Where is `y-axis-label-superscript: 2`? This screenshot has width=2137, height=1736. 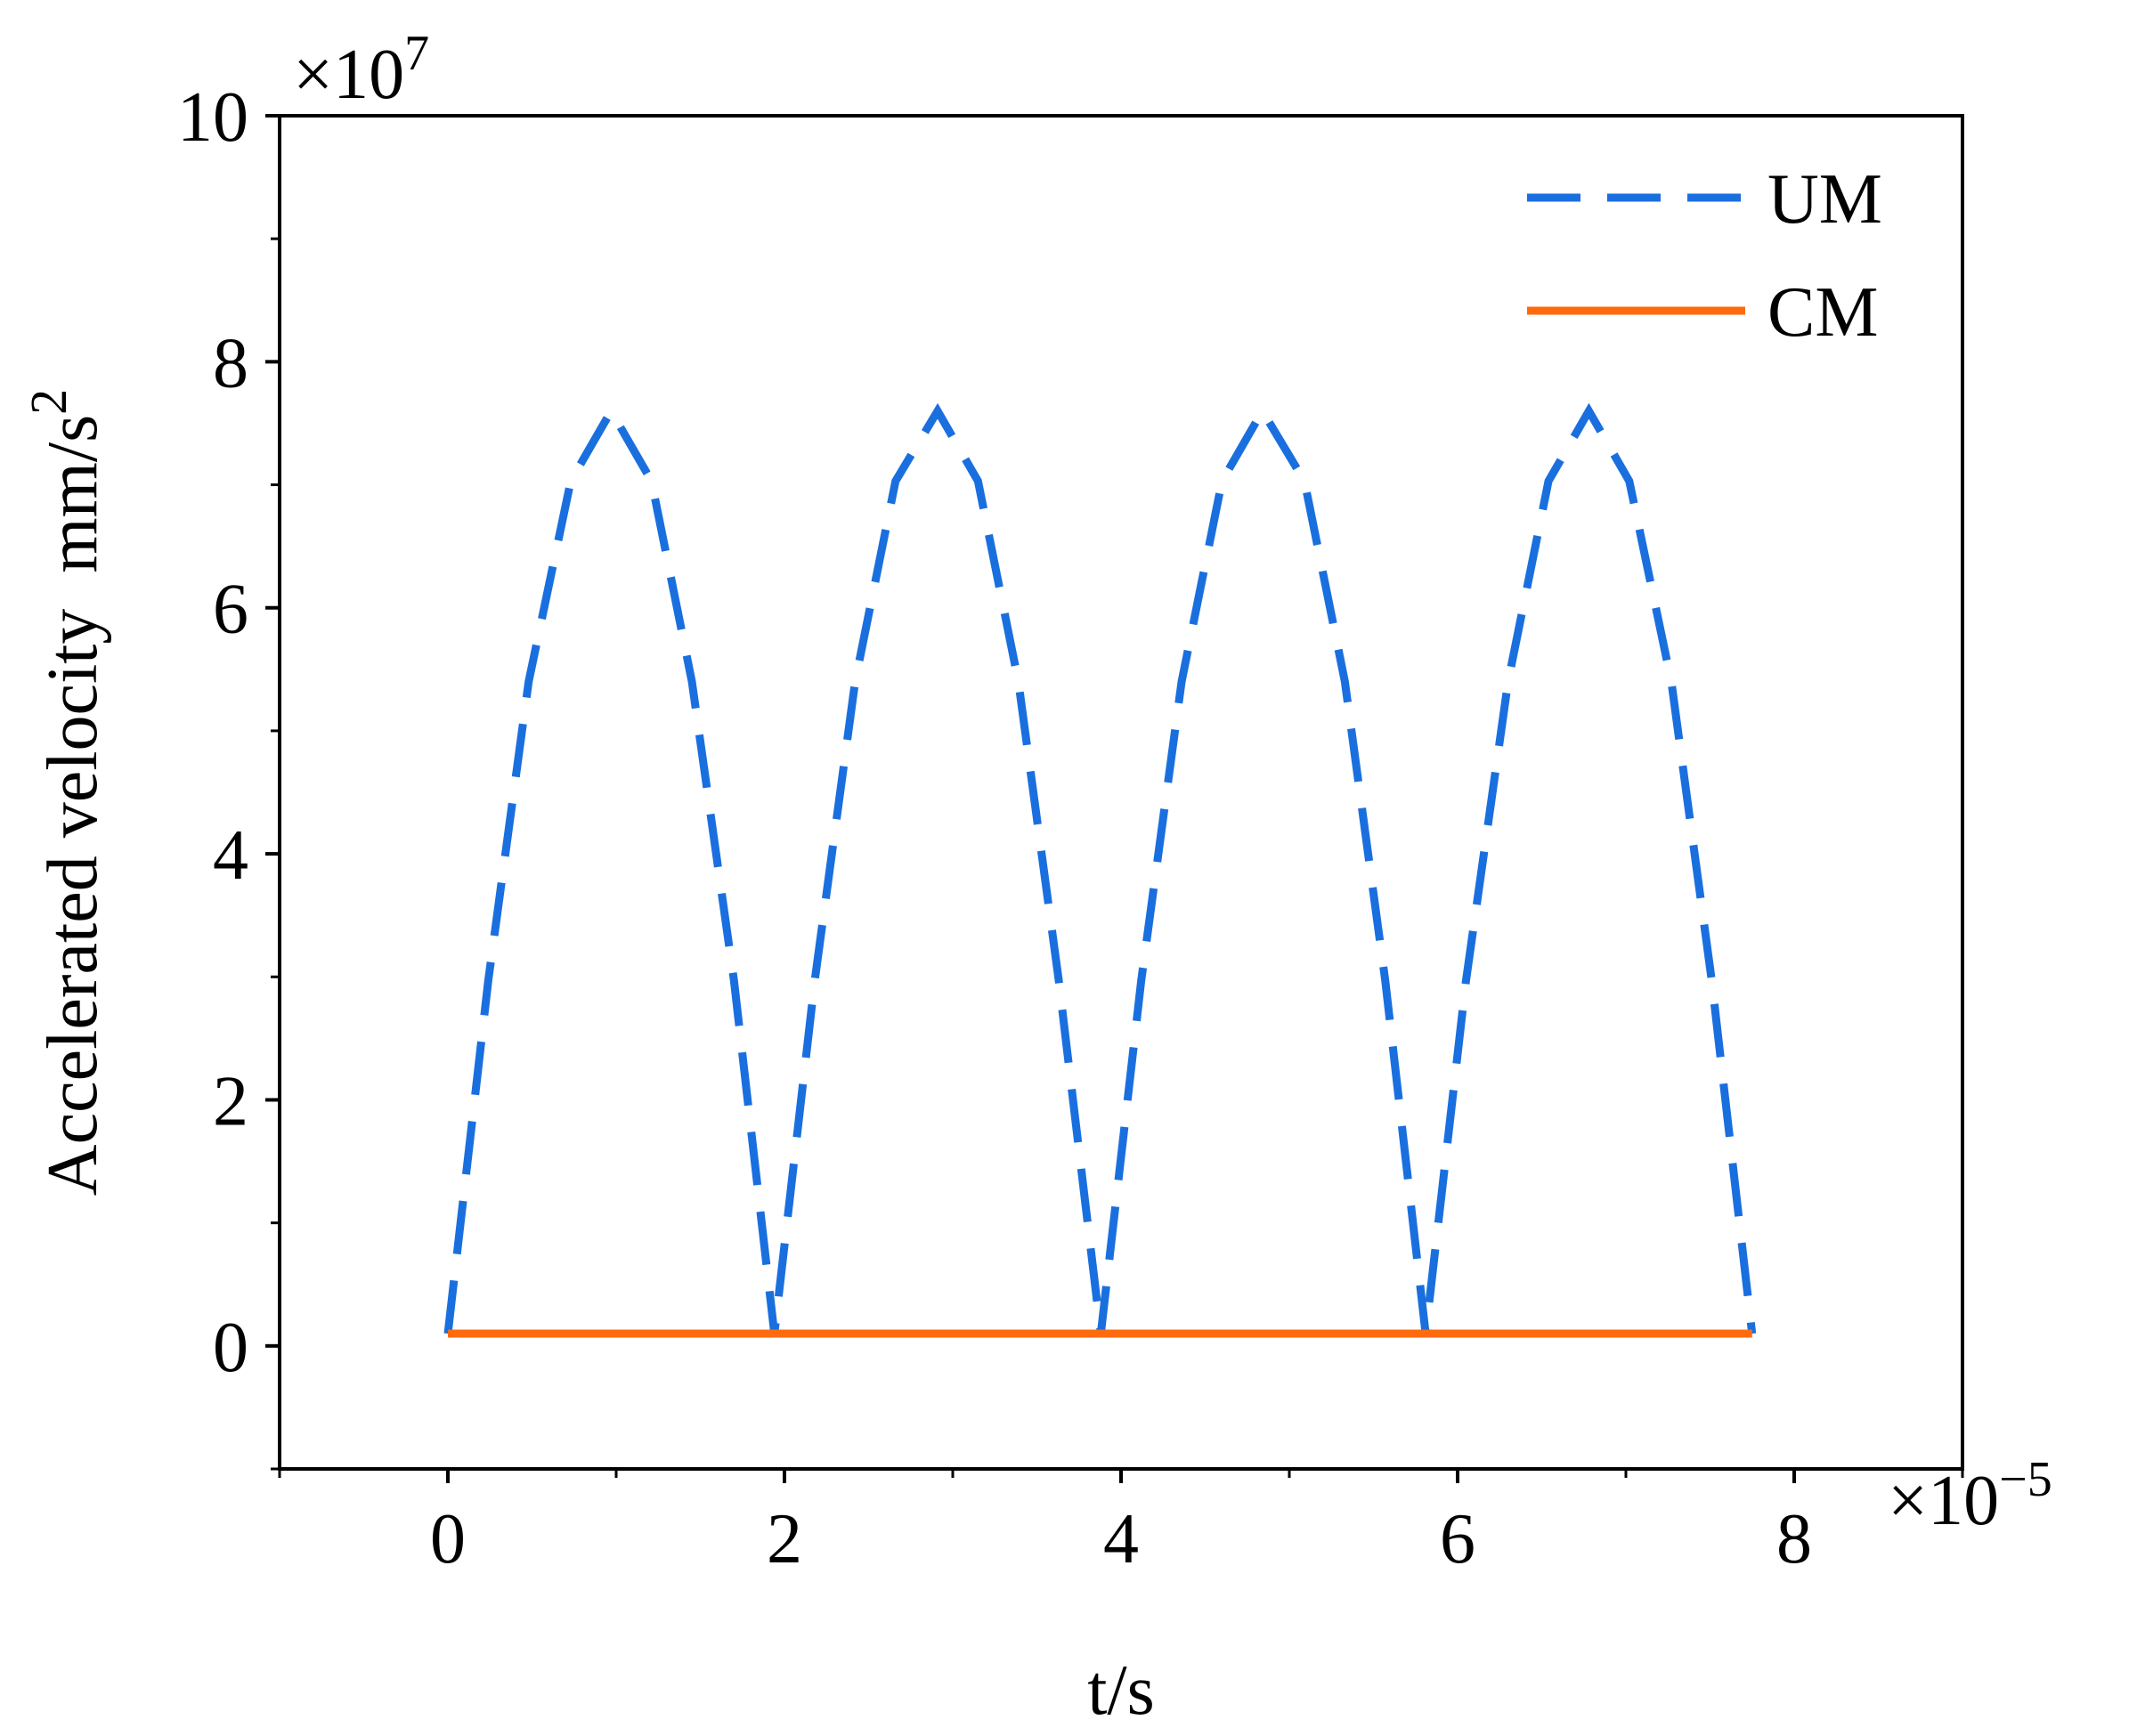 y-axis-label-superscript: 2 is located at coordinates (48, 402).